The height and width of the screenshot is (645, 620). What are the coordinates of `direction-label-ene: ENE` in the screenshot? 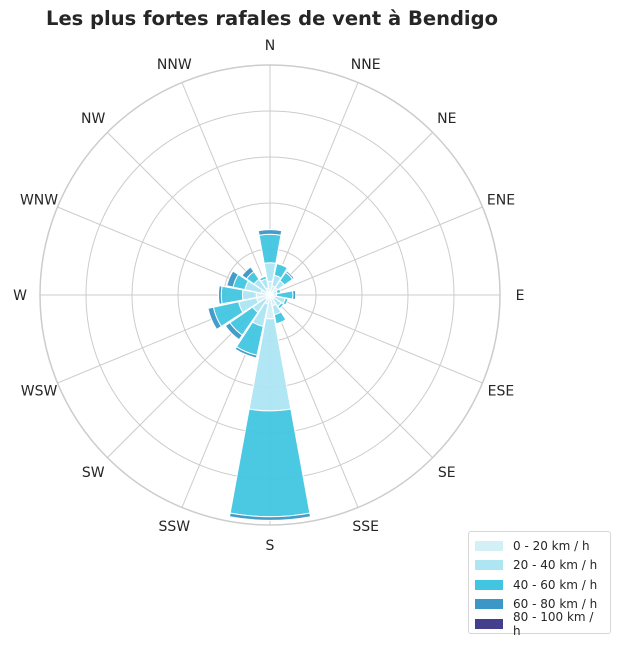 It's located at (501, 200).